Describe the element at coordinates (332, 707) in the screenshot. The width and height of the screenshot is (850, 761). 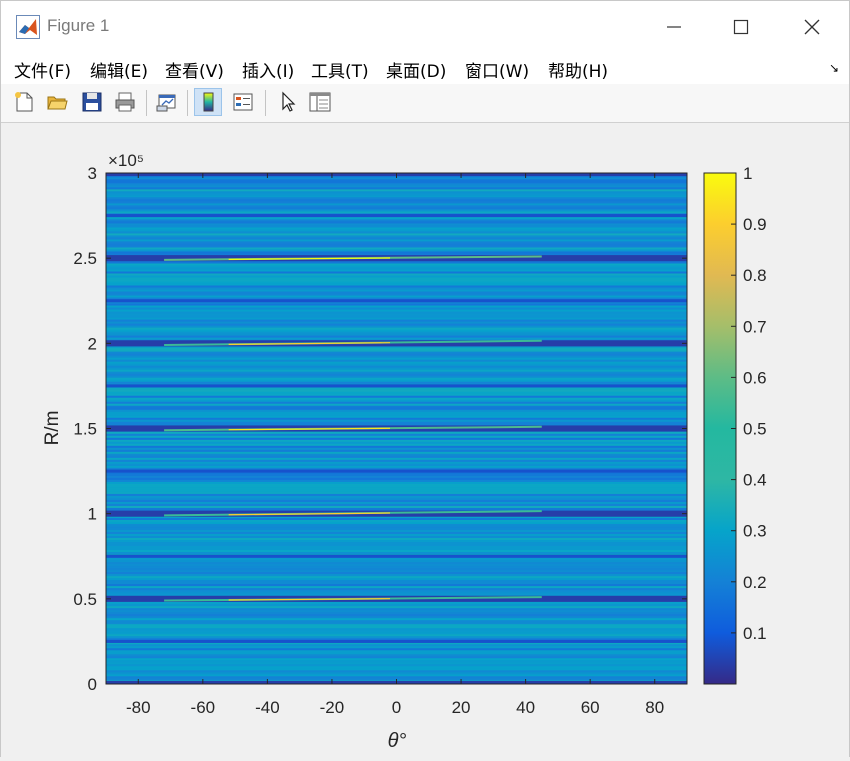
I see `x-tick-label: -20` at that location.